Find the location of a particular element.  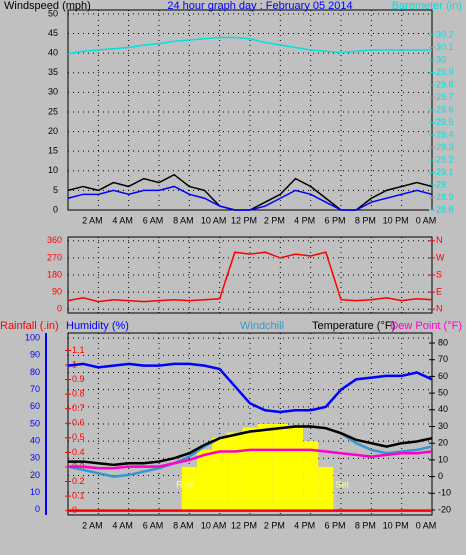

y2-tick-label: 0 is located at coordinates (440, 476).